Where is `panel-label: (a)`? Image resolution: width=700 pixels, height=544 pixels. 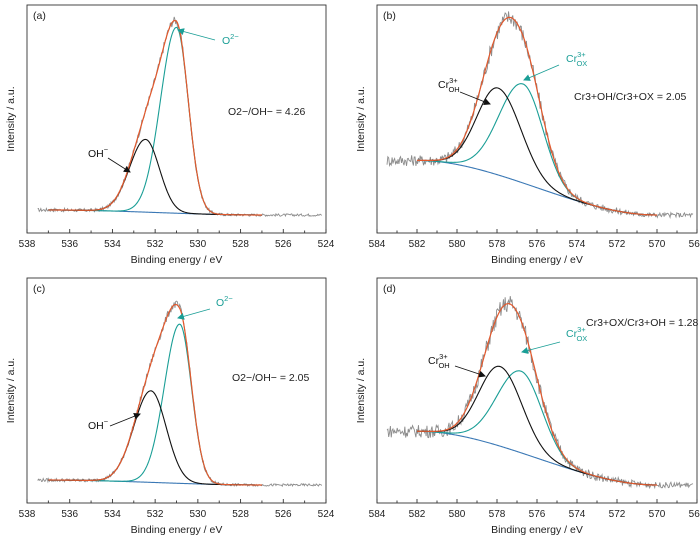
panel-label: (a) is located at coordinates (39, 16).